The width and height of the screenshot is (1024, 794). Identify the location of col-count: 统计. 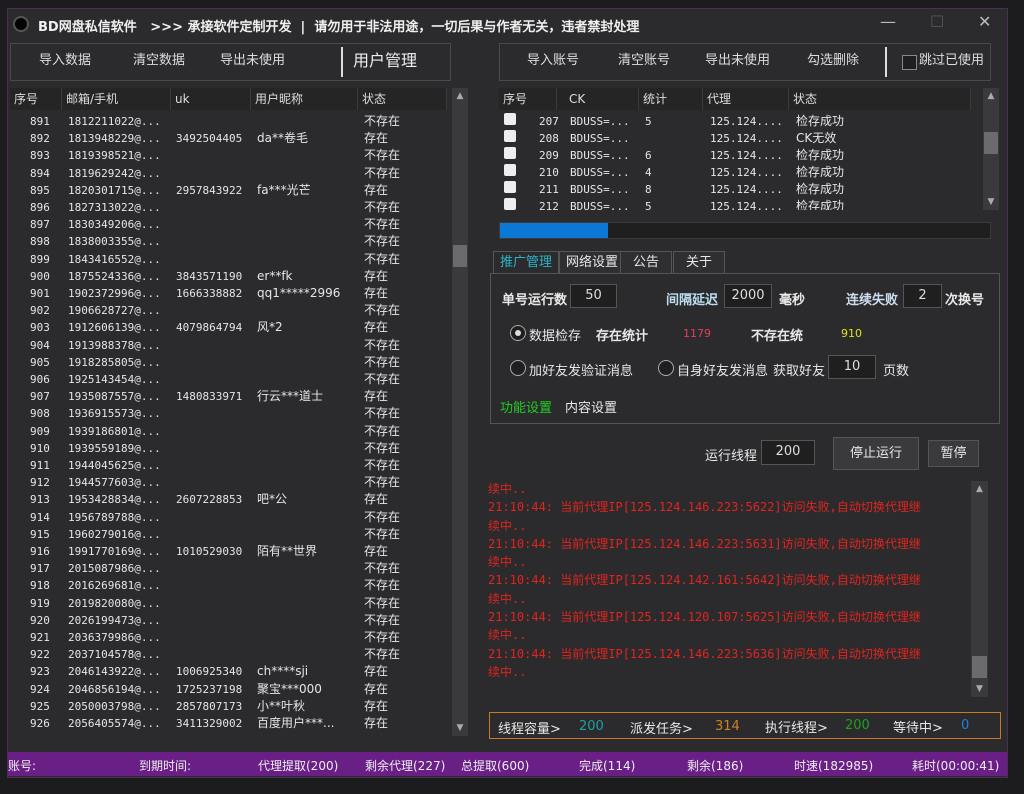
(671, 99).